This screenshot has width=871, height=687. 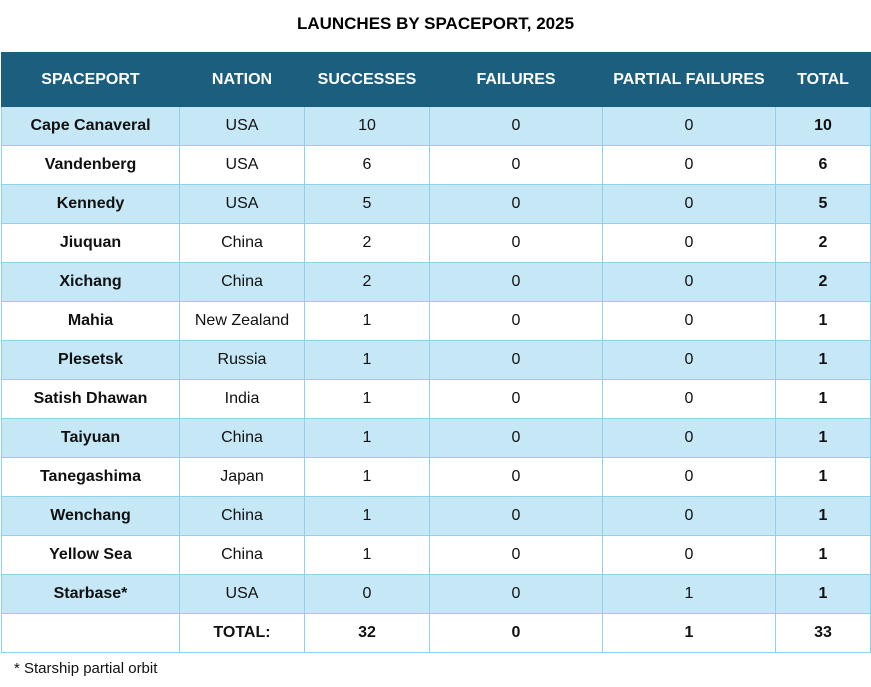 I want to click on totals-cell: 33, so click(x=823, y=633).